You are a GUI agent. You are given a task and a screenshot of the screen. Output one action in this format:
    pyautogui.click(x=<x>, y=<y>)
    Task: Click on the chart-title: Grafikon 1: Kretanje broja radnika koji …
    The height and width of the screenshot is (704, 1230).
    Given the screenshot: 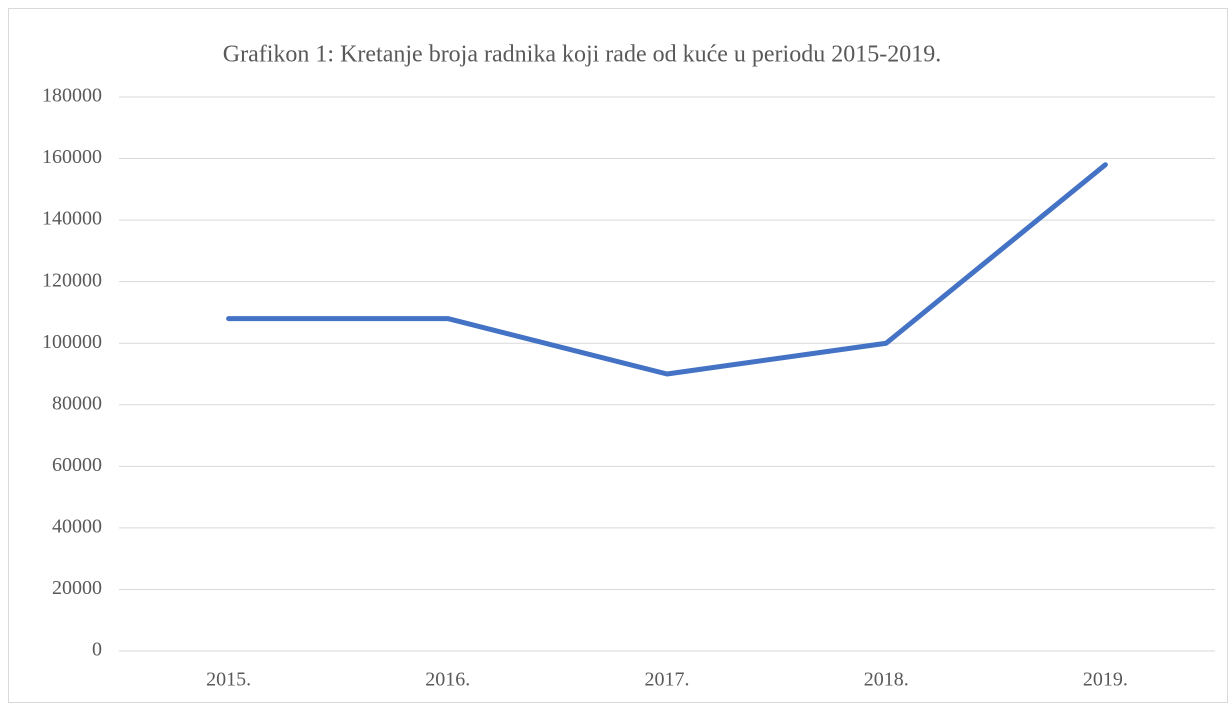 What is the action you would take?
    pyautogui.click(x=582, y=55)
    